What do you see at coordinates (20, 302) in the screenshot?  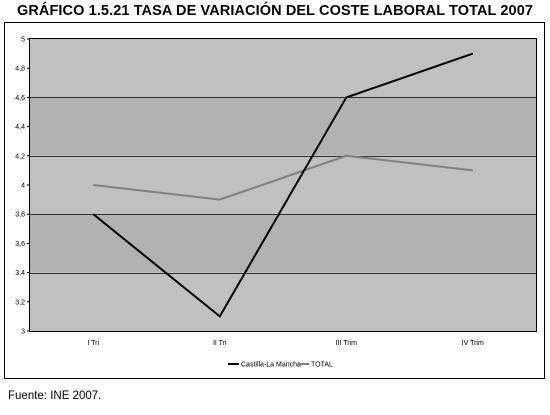 I see `y-tick-label: 3,2` at bounding box center [20, 302].